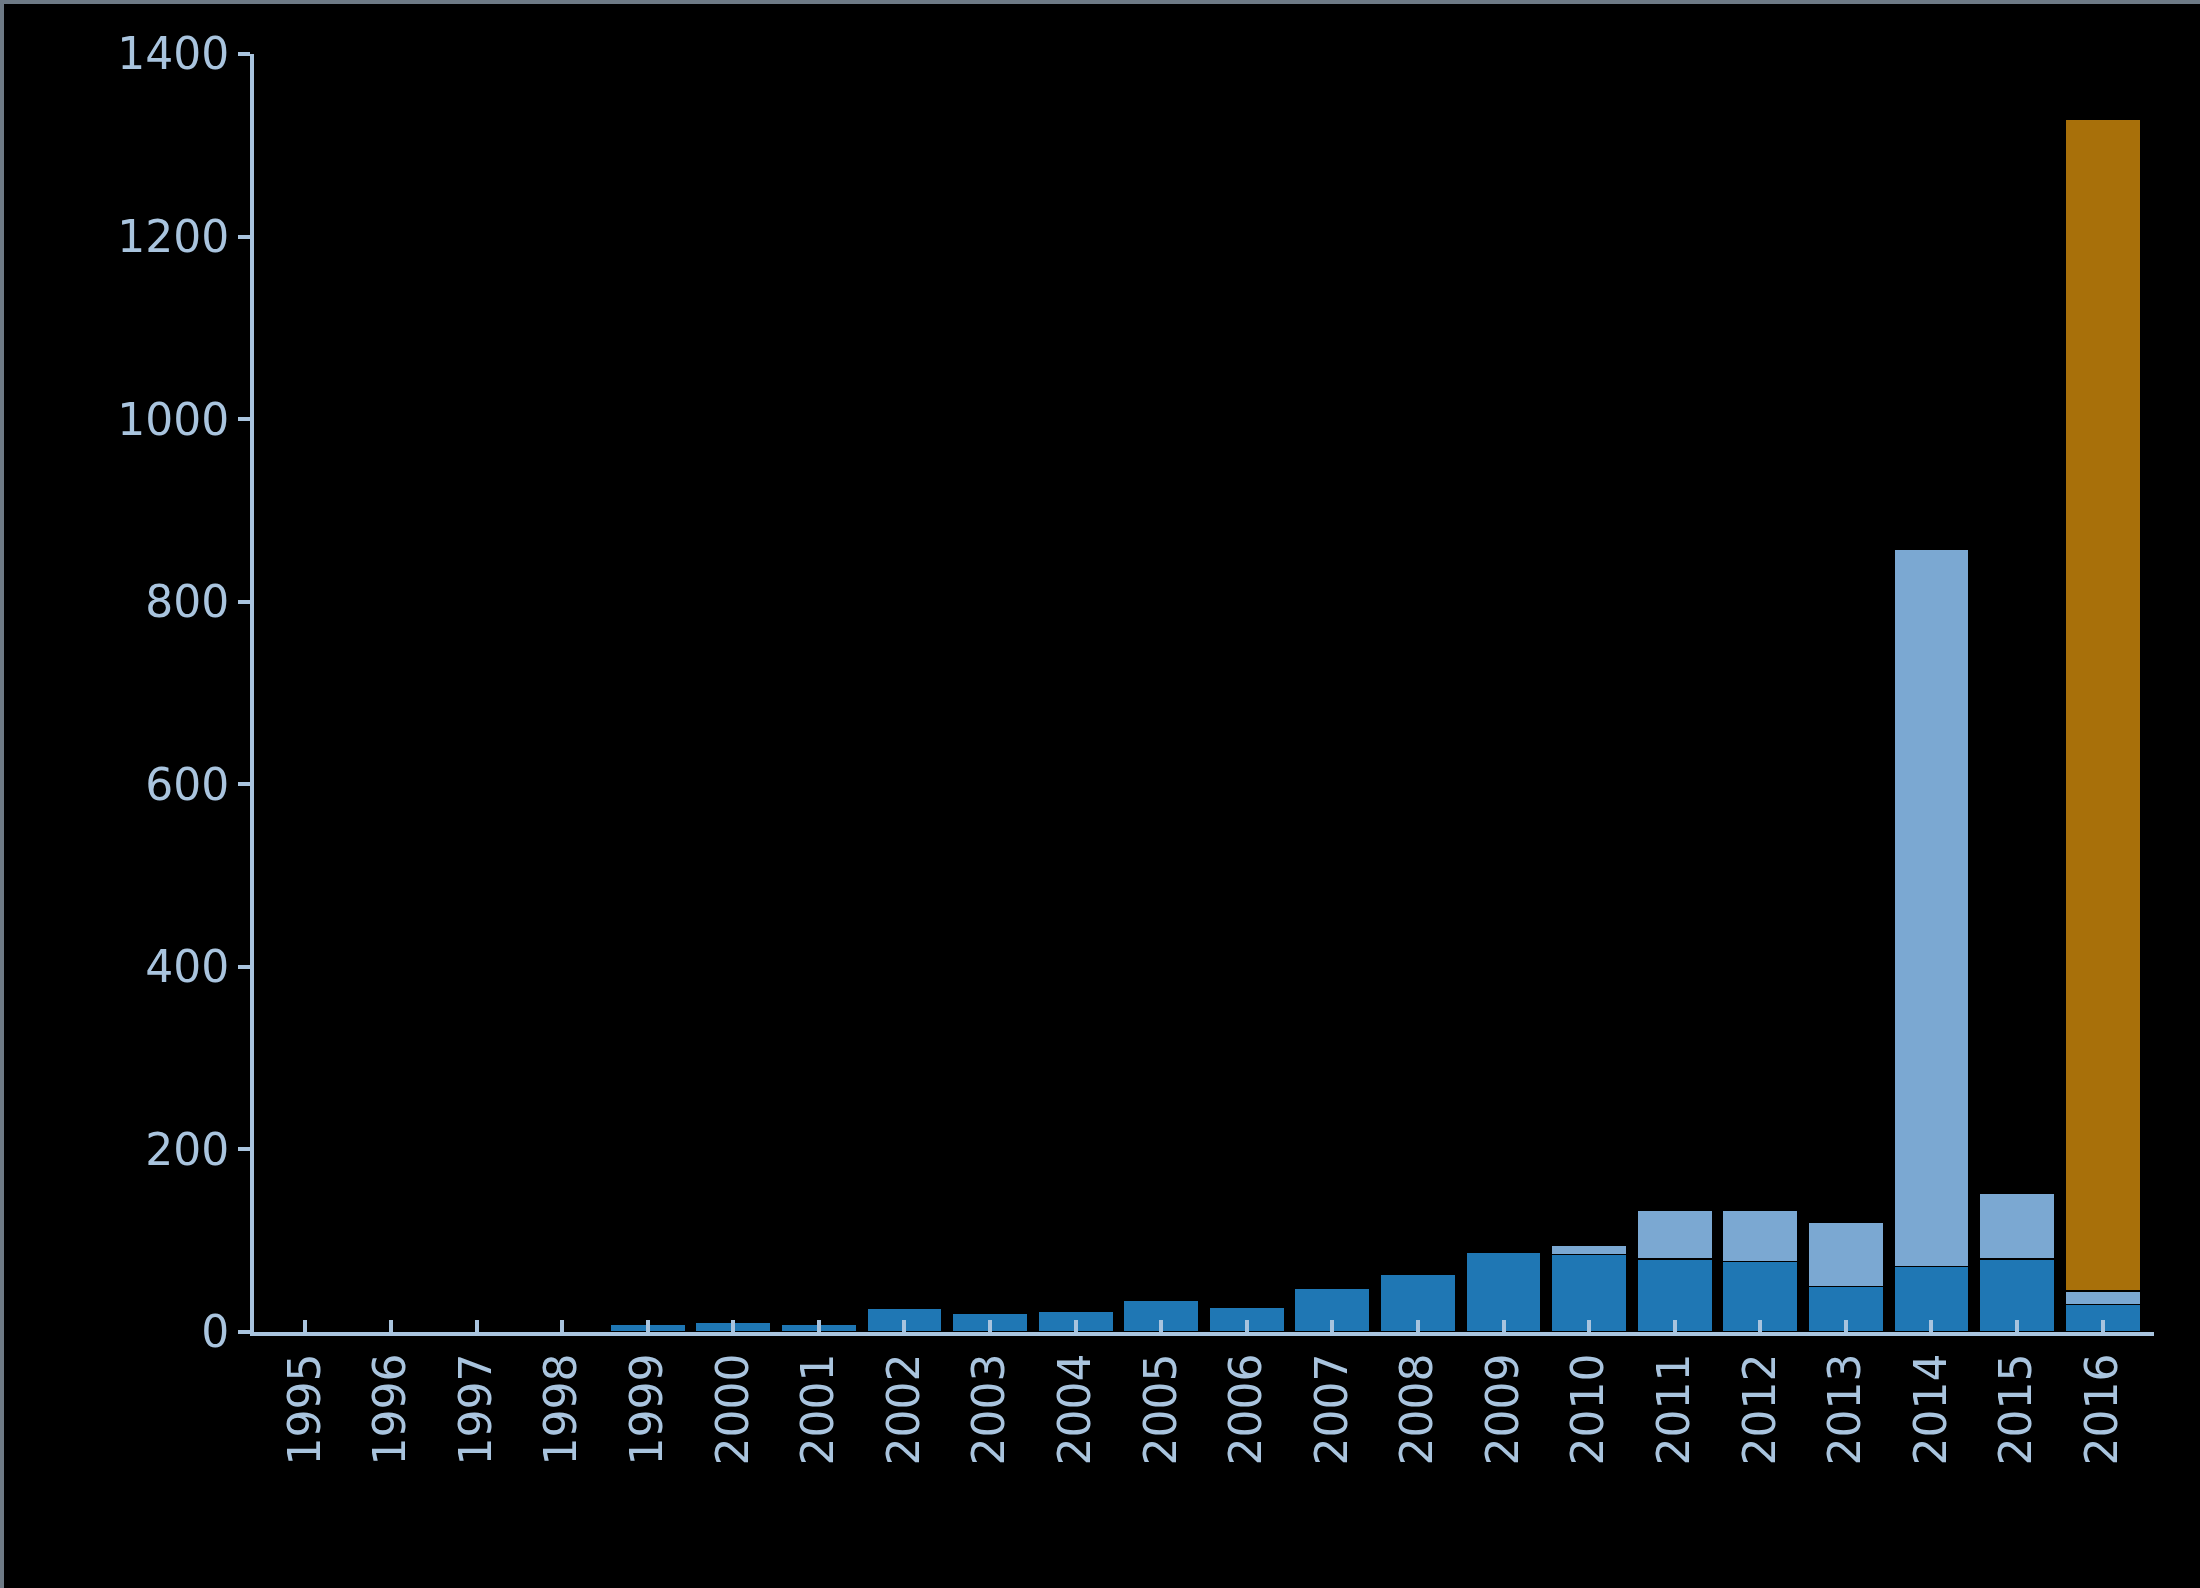 This screenshot has height=1588, width=2200. I want to click on x-tick-label: 2000, so click(732, 1409).